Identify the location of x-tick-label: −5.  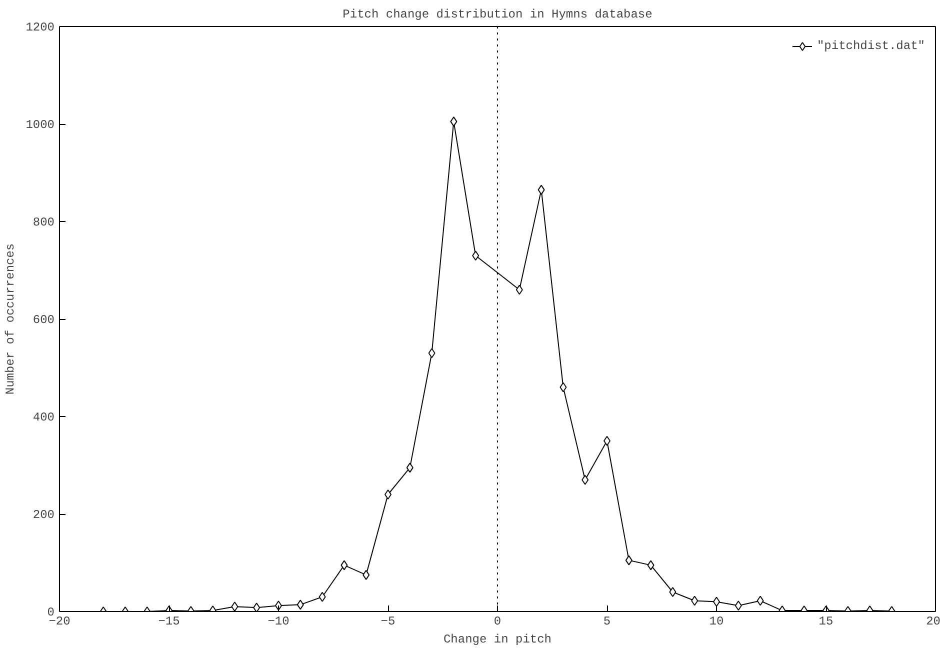
(388, 621).